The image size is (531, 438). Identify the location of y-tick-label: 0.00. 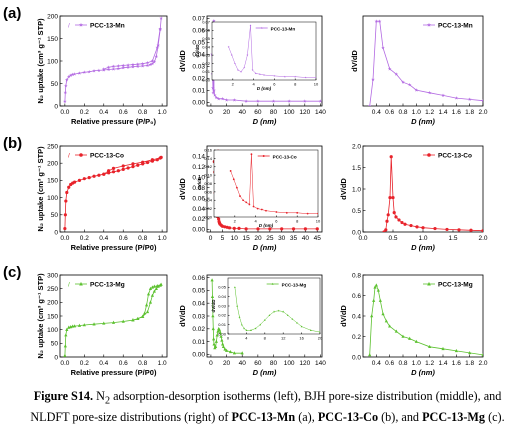
(198, 355).